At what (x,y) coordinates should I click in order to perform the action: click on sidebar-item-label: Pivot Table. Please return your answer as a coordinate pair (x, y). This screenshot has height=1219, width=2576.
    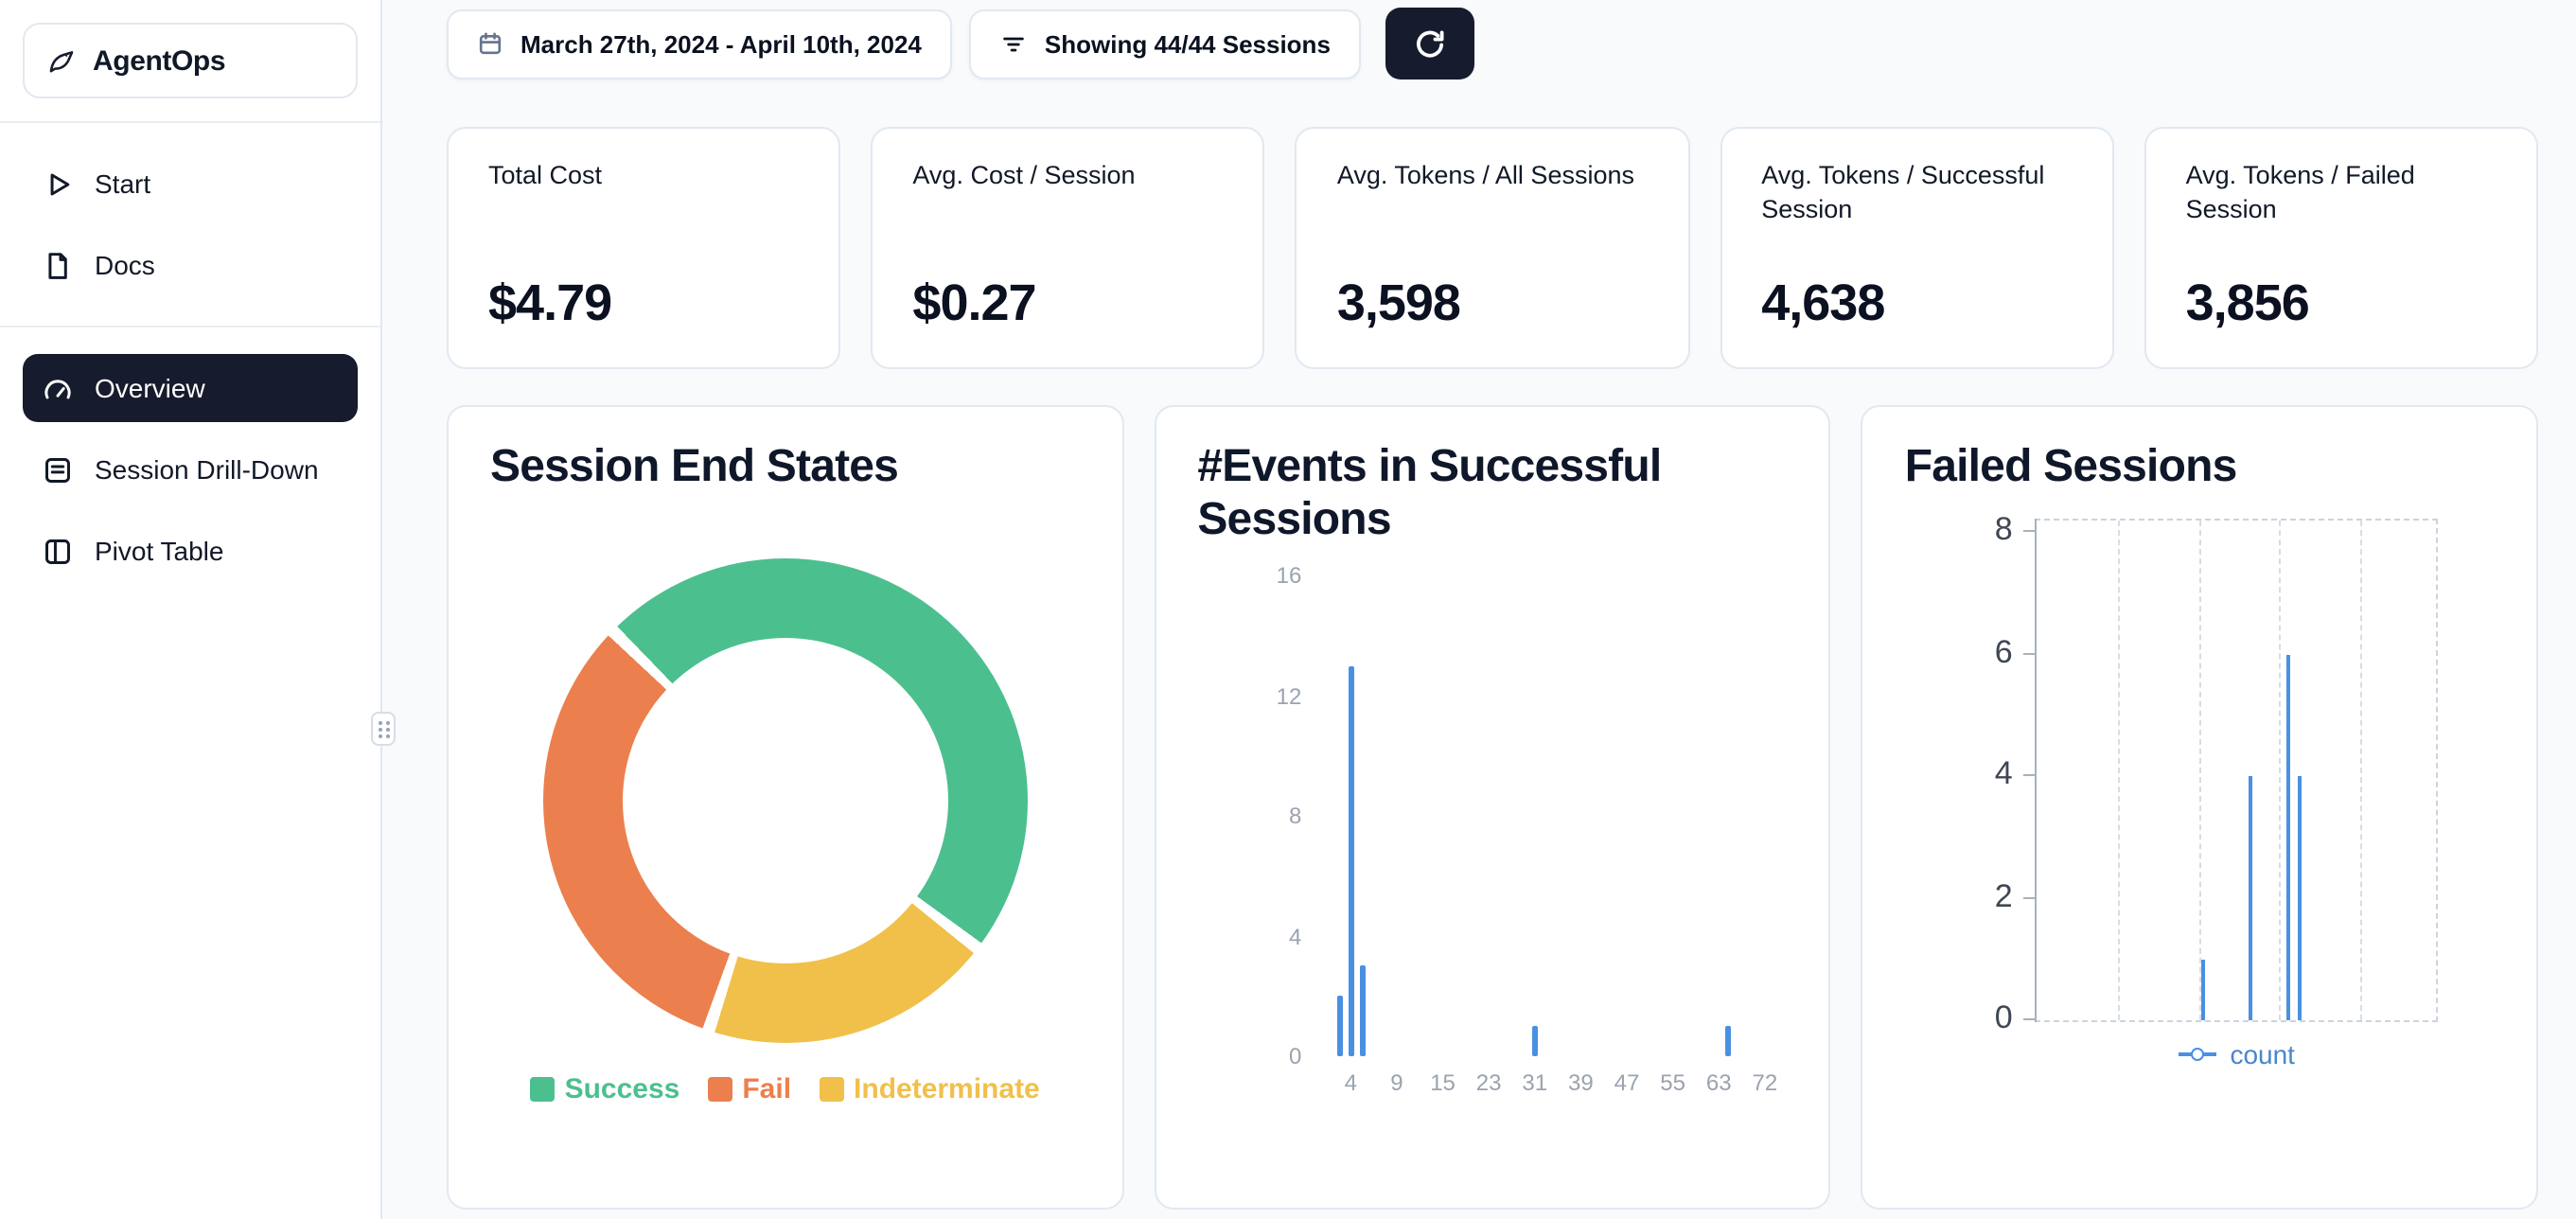
    Looking at the image, I should click on (159, 551).